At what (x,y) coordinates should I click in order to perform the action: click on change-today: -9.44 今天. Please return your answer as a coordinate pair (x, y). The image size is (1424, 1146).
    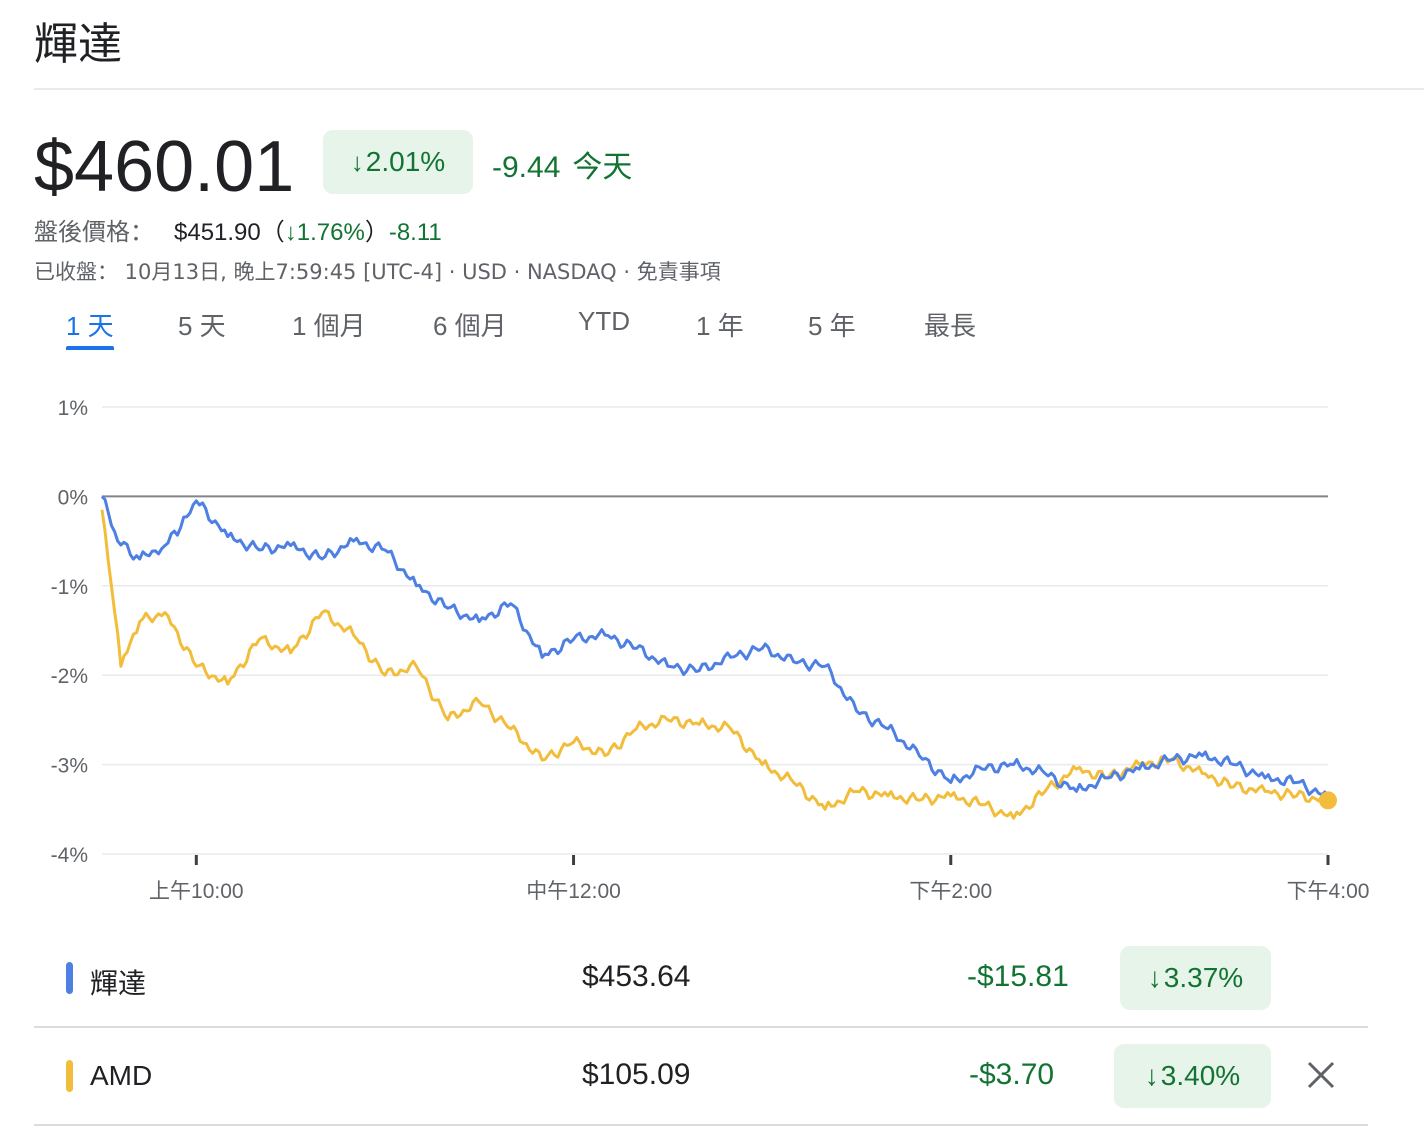
    Looking at the image, I should click on (562, 164).